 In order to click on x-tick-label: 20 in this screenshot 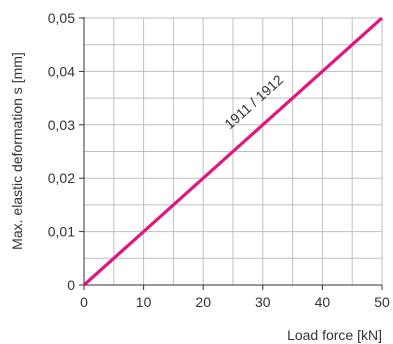, I will do `click(203, 302)`.